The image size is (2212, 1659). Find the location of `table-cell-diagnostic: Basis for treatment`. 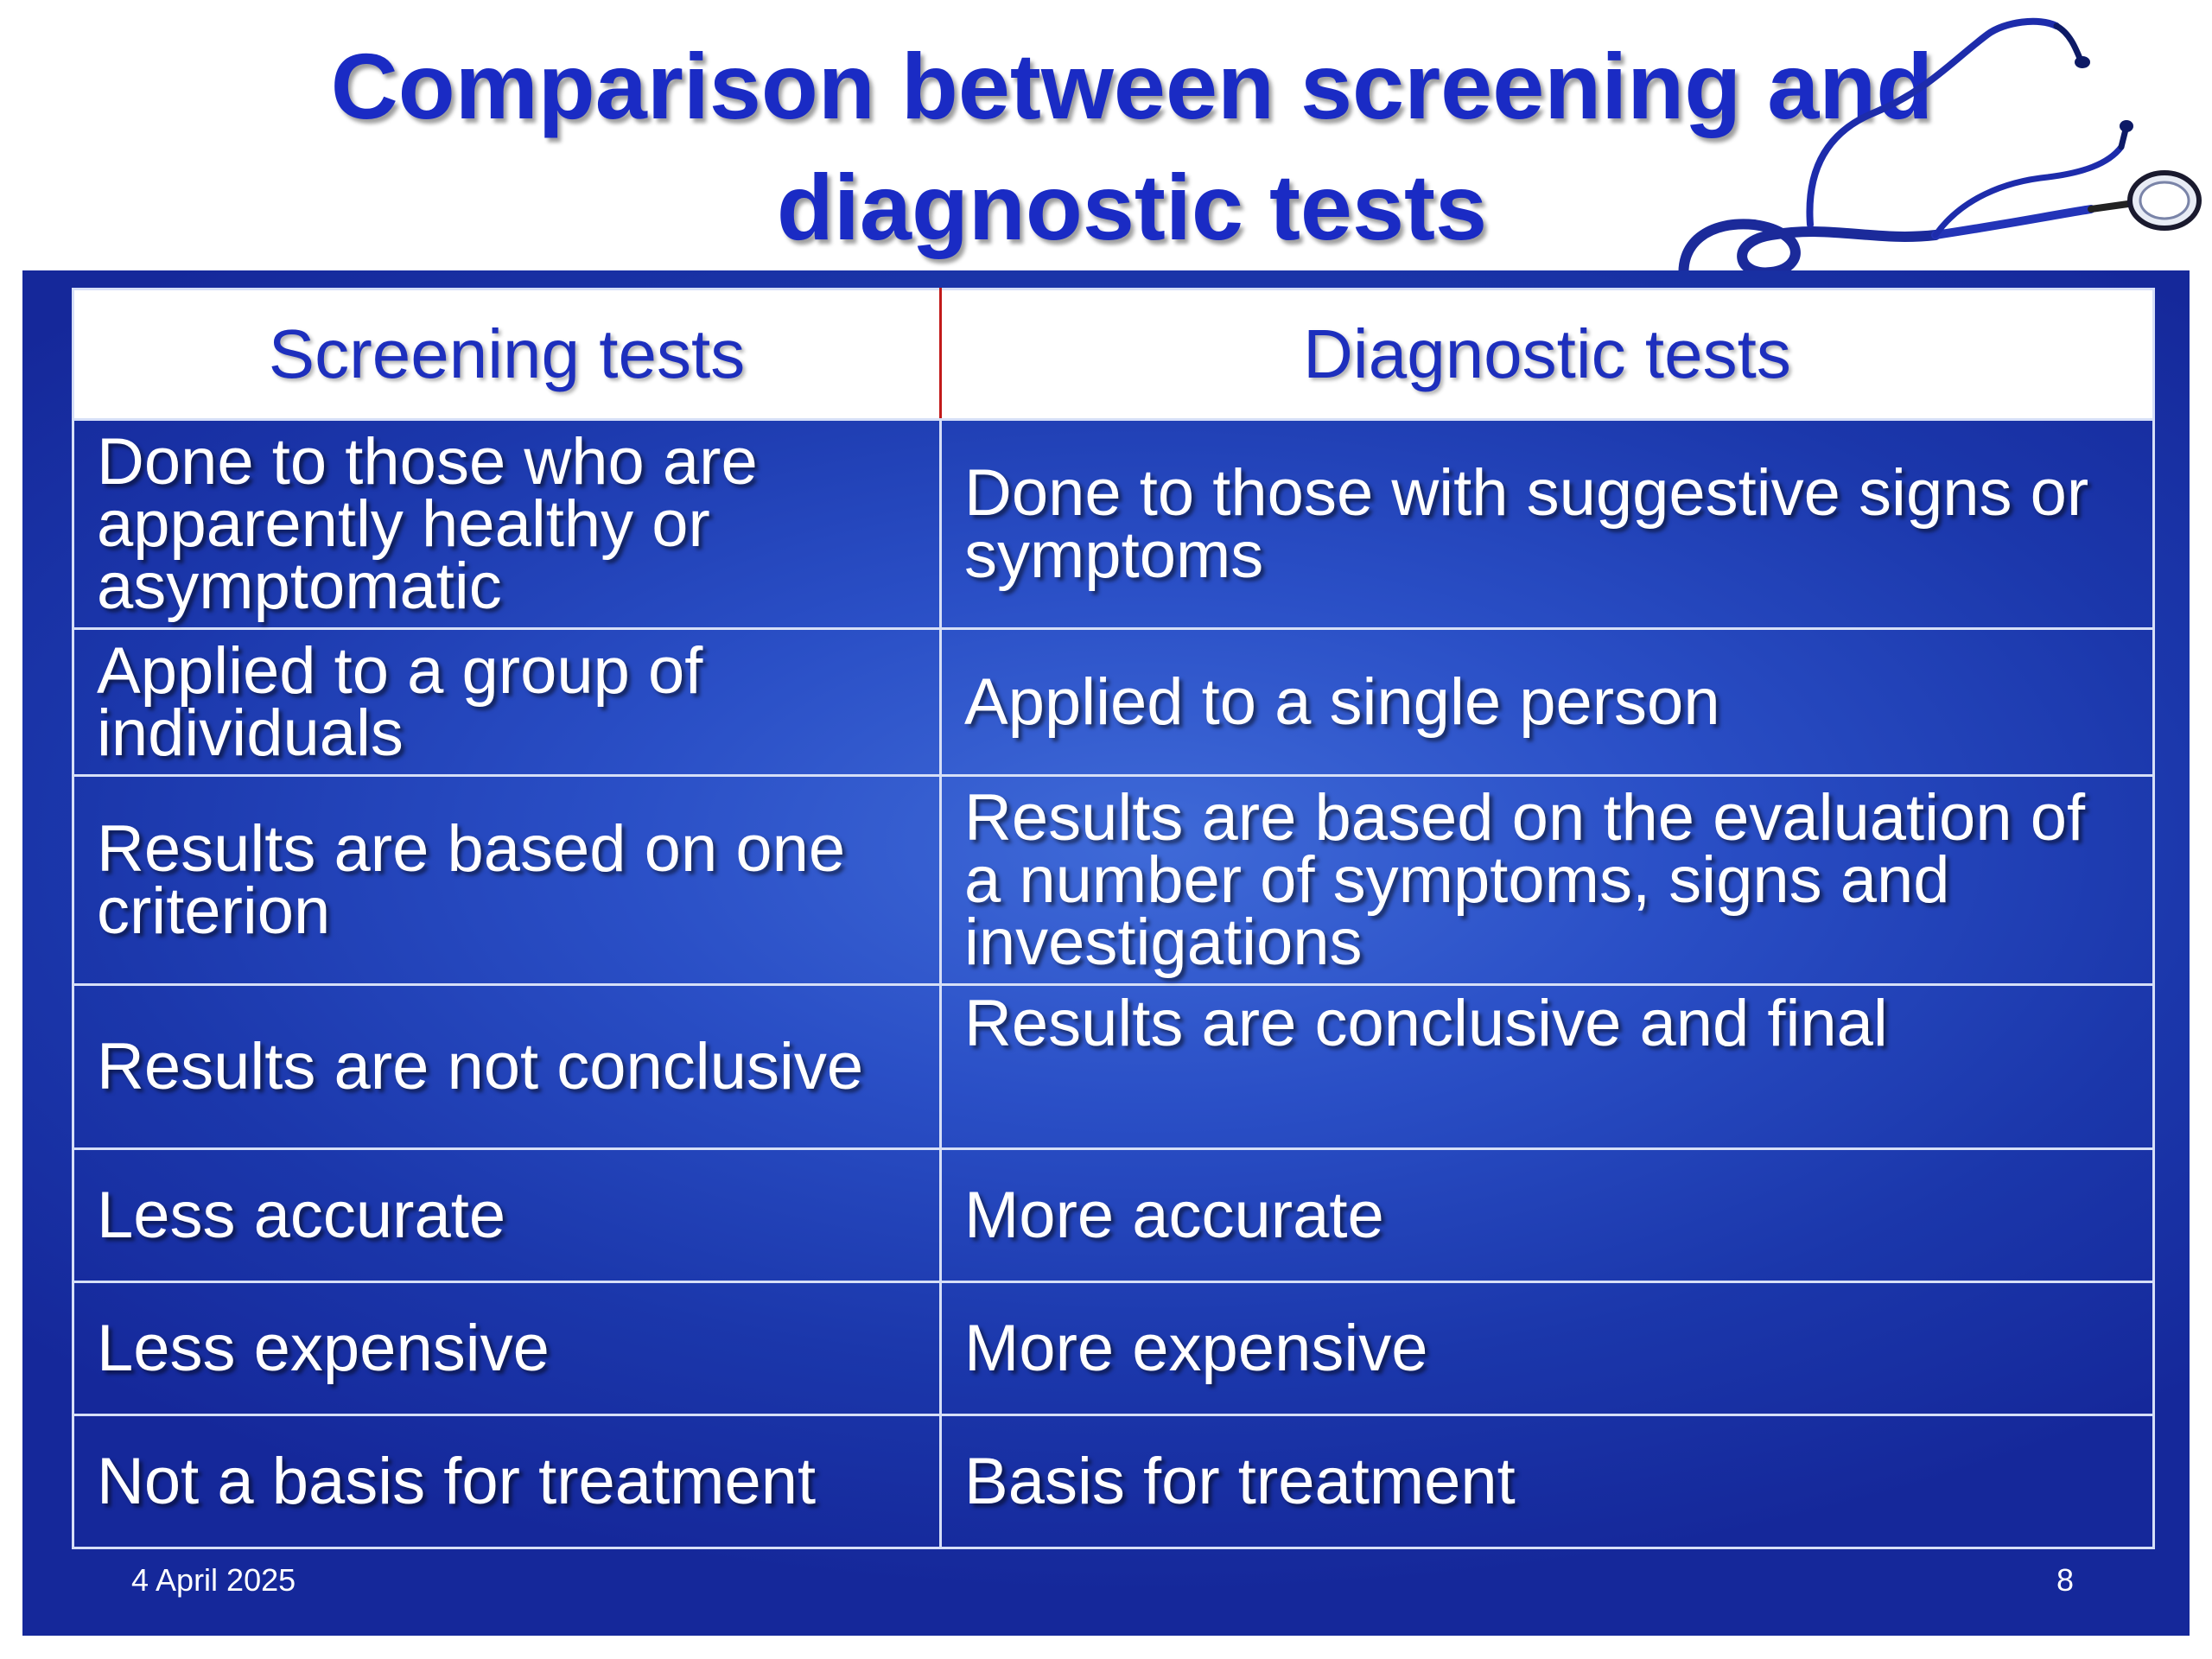

table-cell-diagnostic: Basis for treatment is located at coordinates (1547, 1481).